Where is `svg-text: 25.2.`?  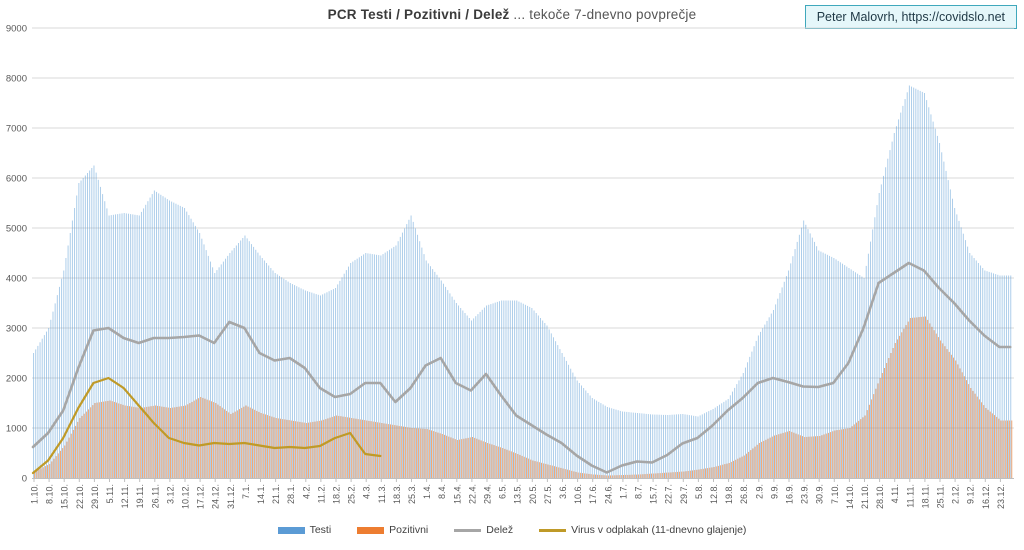
svg-text: 25.2. is located at coordinates (352, 494).